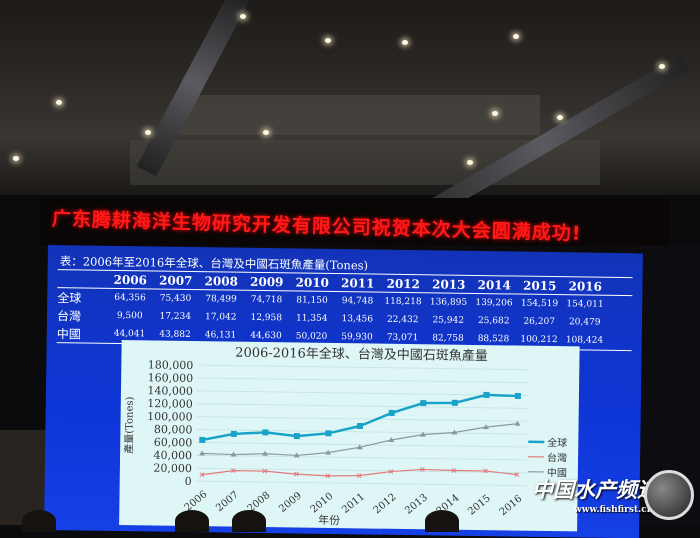 The image size is (700, 538). Describe the element at coordinates (317, 225) in the screenshot. I see `led-banner-text: 广东腾耕海洋生物研究开发有限公司祝贺本次大会圆满成功!` at that location.